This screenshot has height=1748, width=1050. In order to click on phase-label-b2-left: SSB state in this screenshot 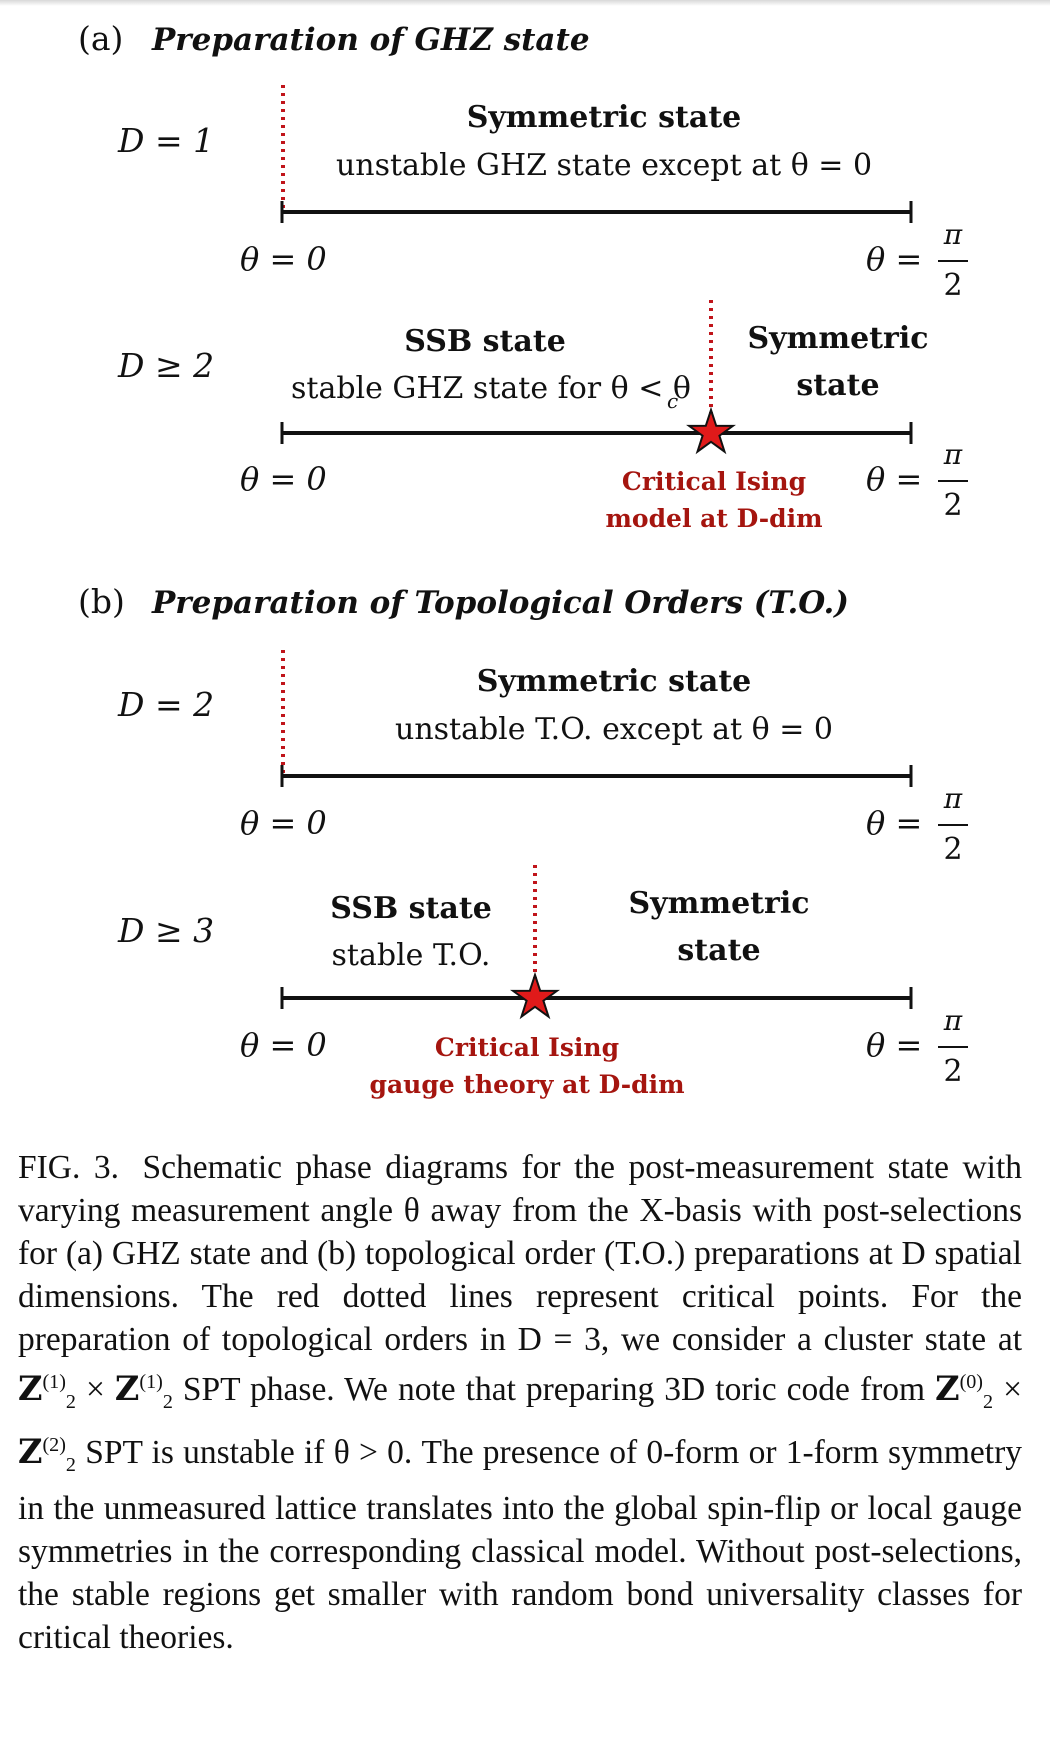, I will do `click(411, 908)`.